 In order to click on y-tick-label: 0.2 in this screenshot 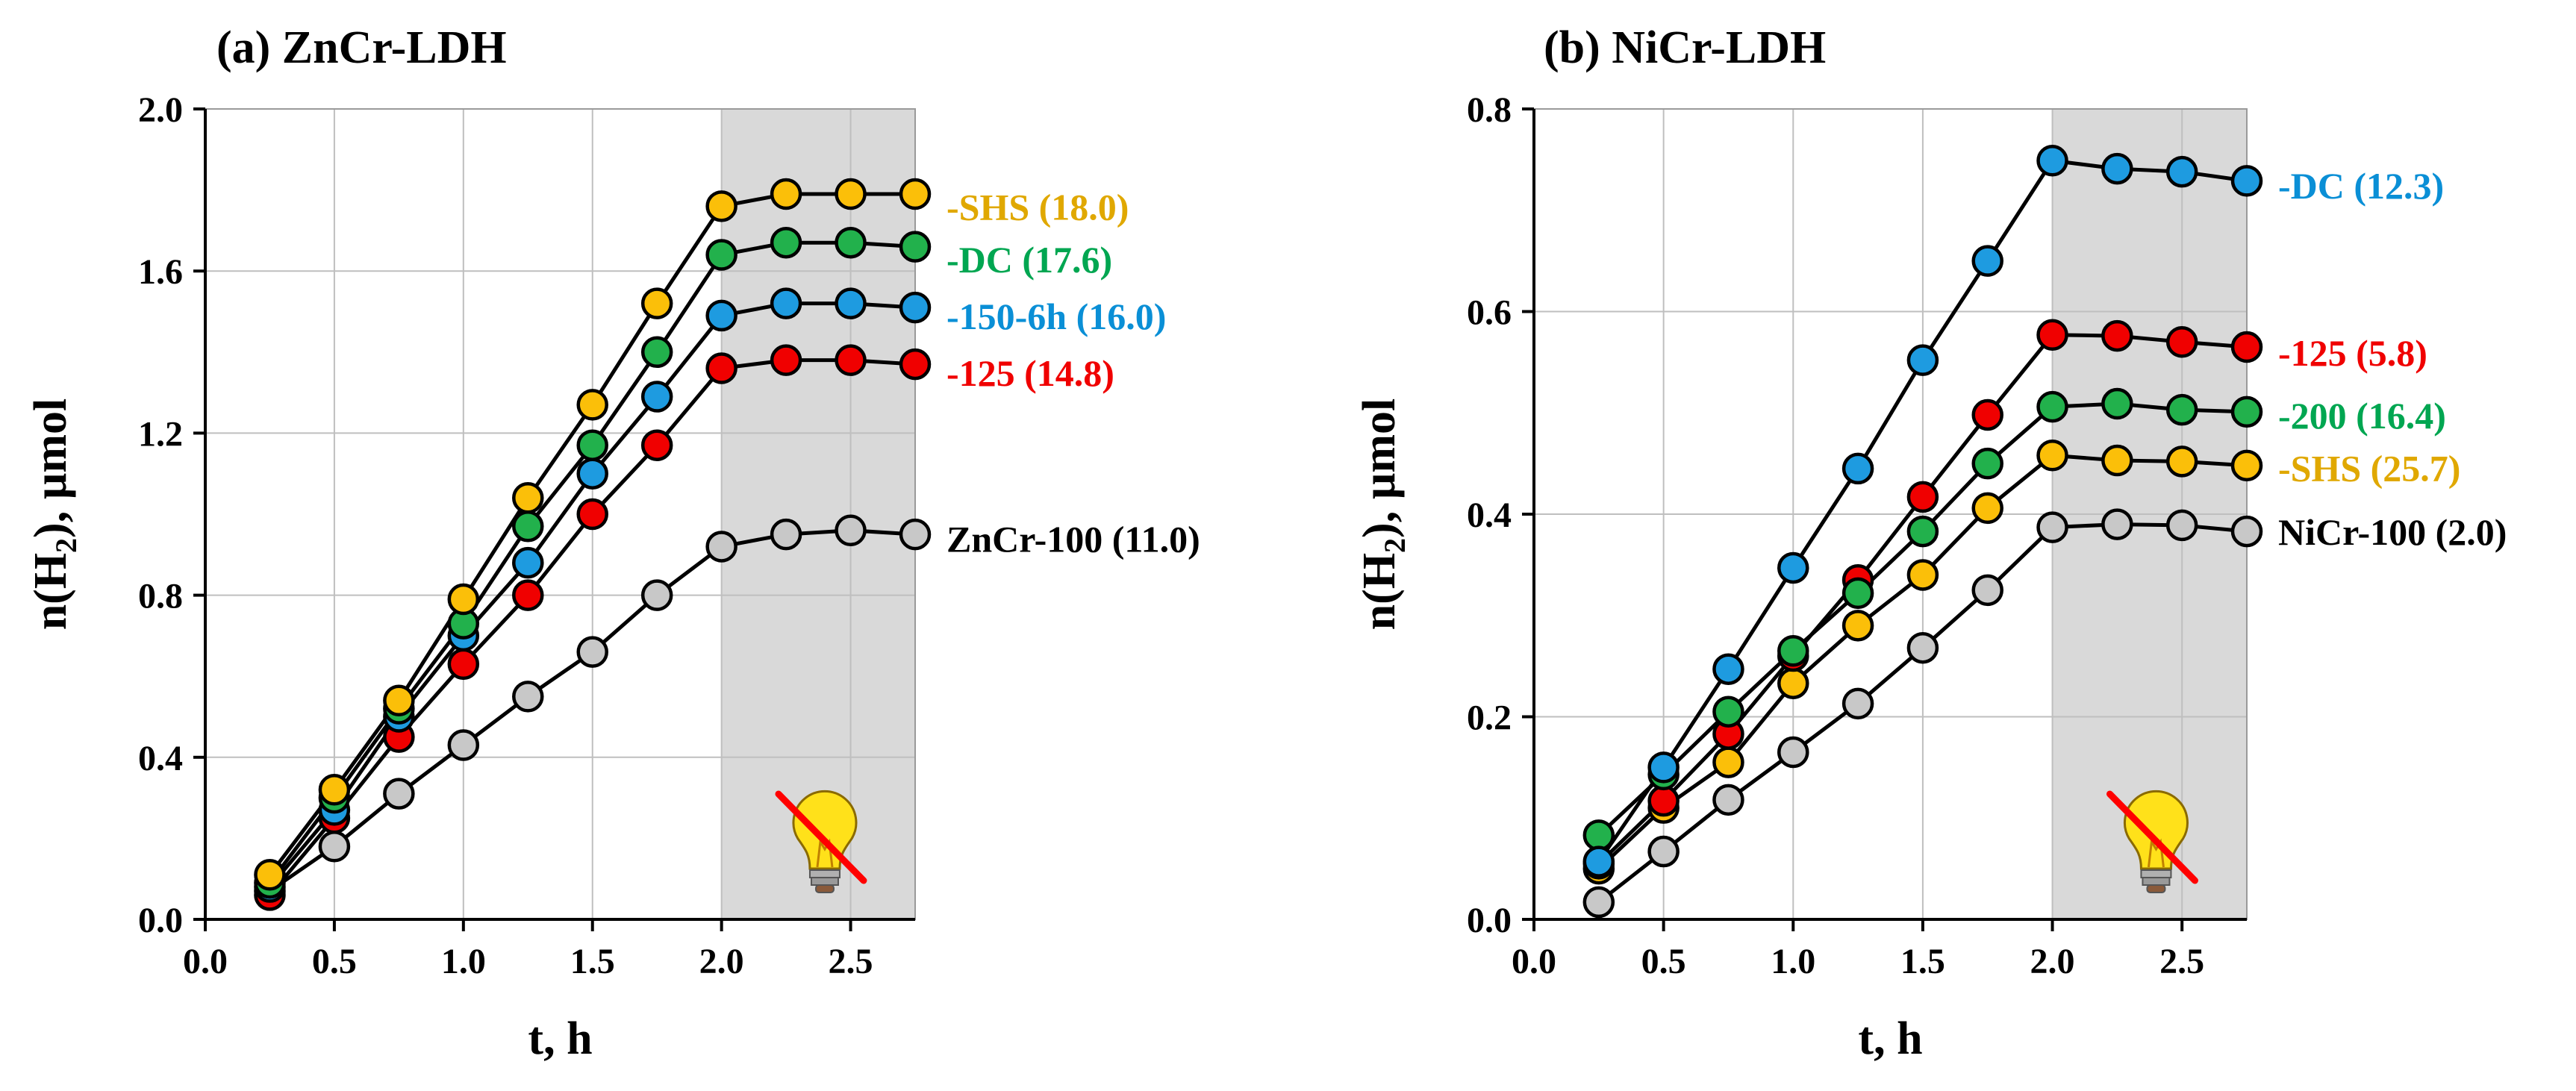, I will do `click(1489, 718)`.